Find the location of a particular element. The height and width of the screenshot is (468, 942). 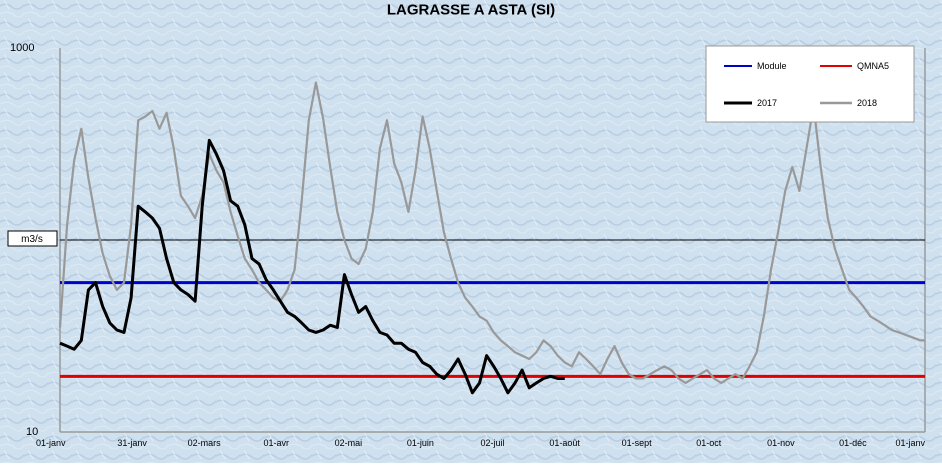

x-tick-label: 02-juil is located at coordinates (492, 443).